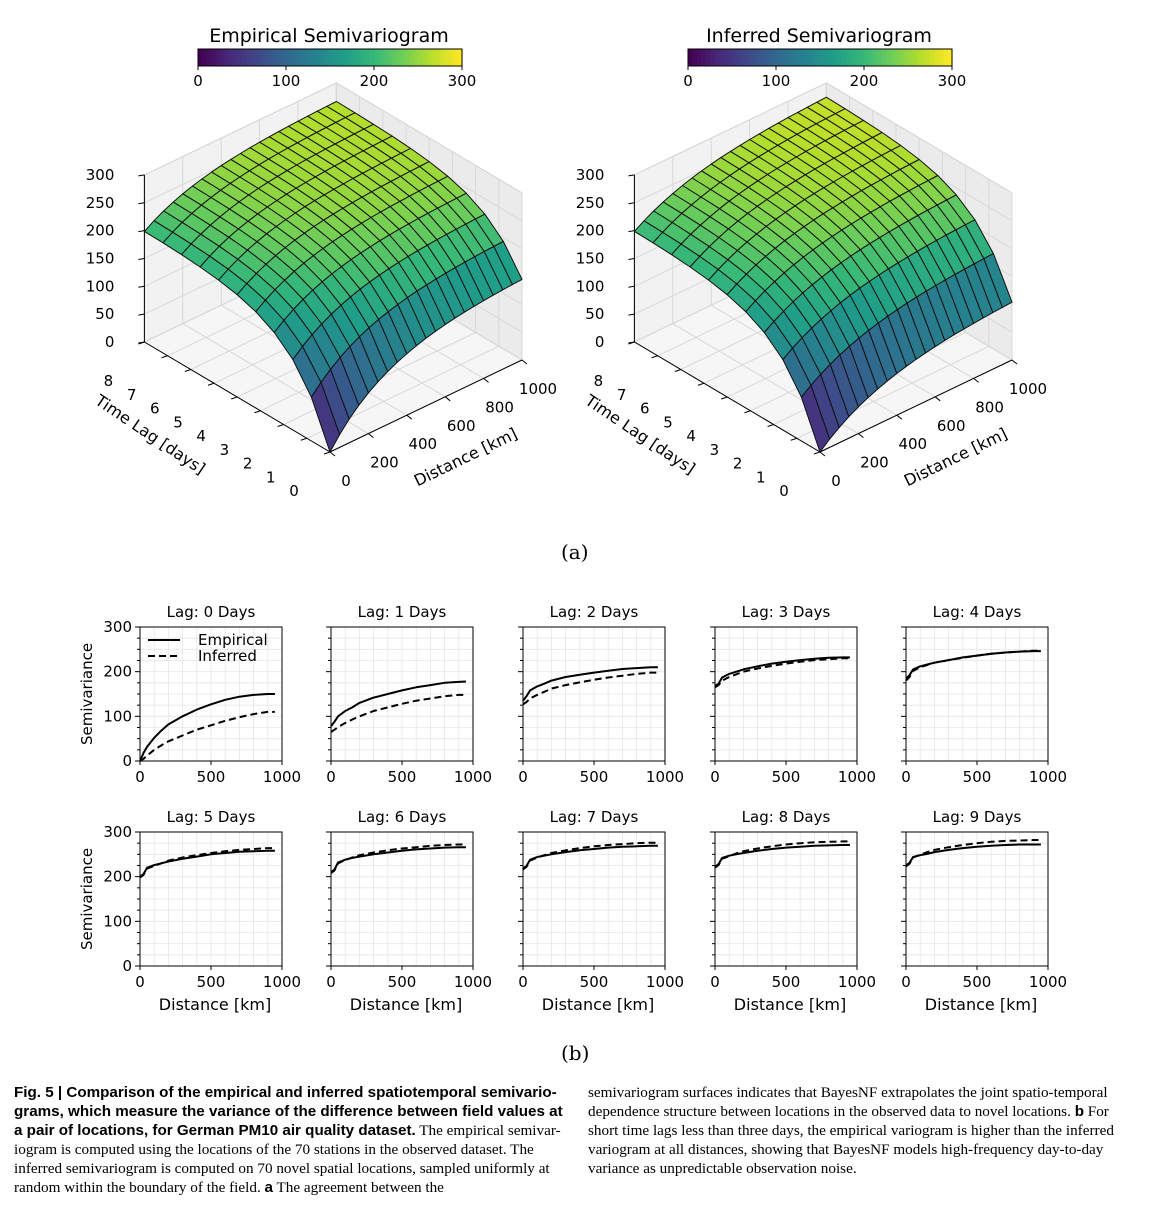 The height and width of the screenshot is (1214, 1156). Describe the element at coordinates (786, 612) in the screenshot. I see `lag-panel-title: Lag: 3 Days` at that location.